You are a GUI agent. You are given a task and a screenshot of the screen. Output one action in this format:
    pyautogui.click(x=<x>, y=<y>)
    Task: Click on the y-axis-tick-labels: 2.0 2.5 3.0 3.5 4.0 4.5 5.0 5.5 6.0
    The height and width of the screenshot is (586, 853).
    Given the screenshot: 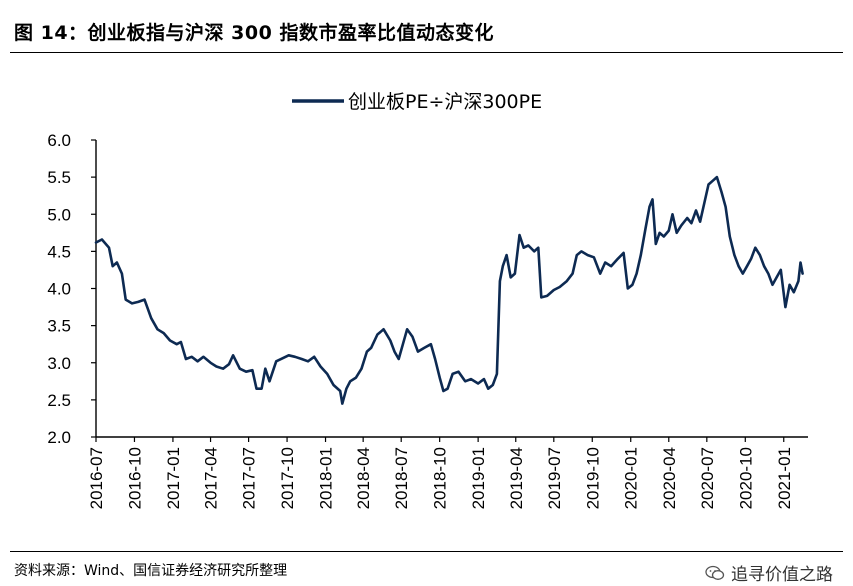 What is the action you would take?
    pyautogui.click(x=59, y=289)
    